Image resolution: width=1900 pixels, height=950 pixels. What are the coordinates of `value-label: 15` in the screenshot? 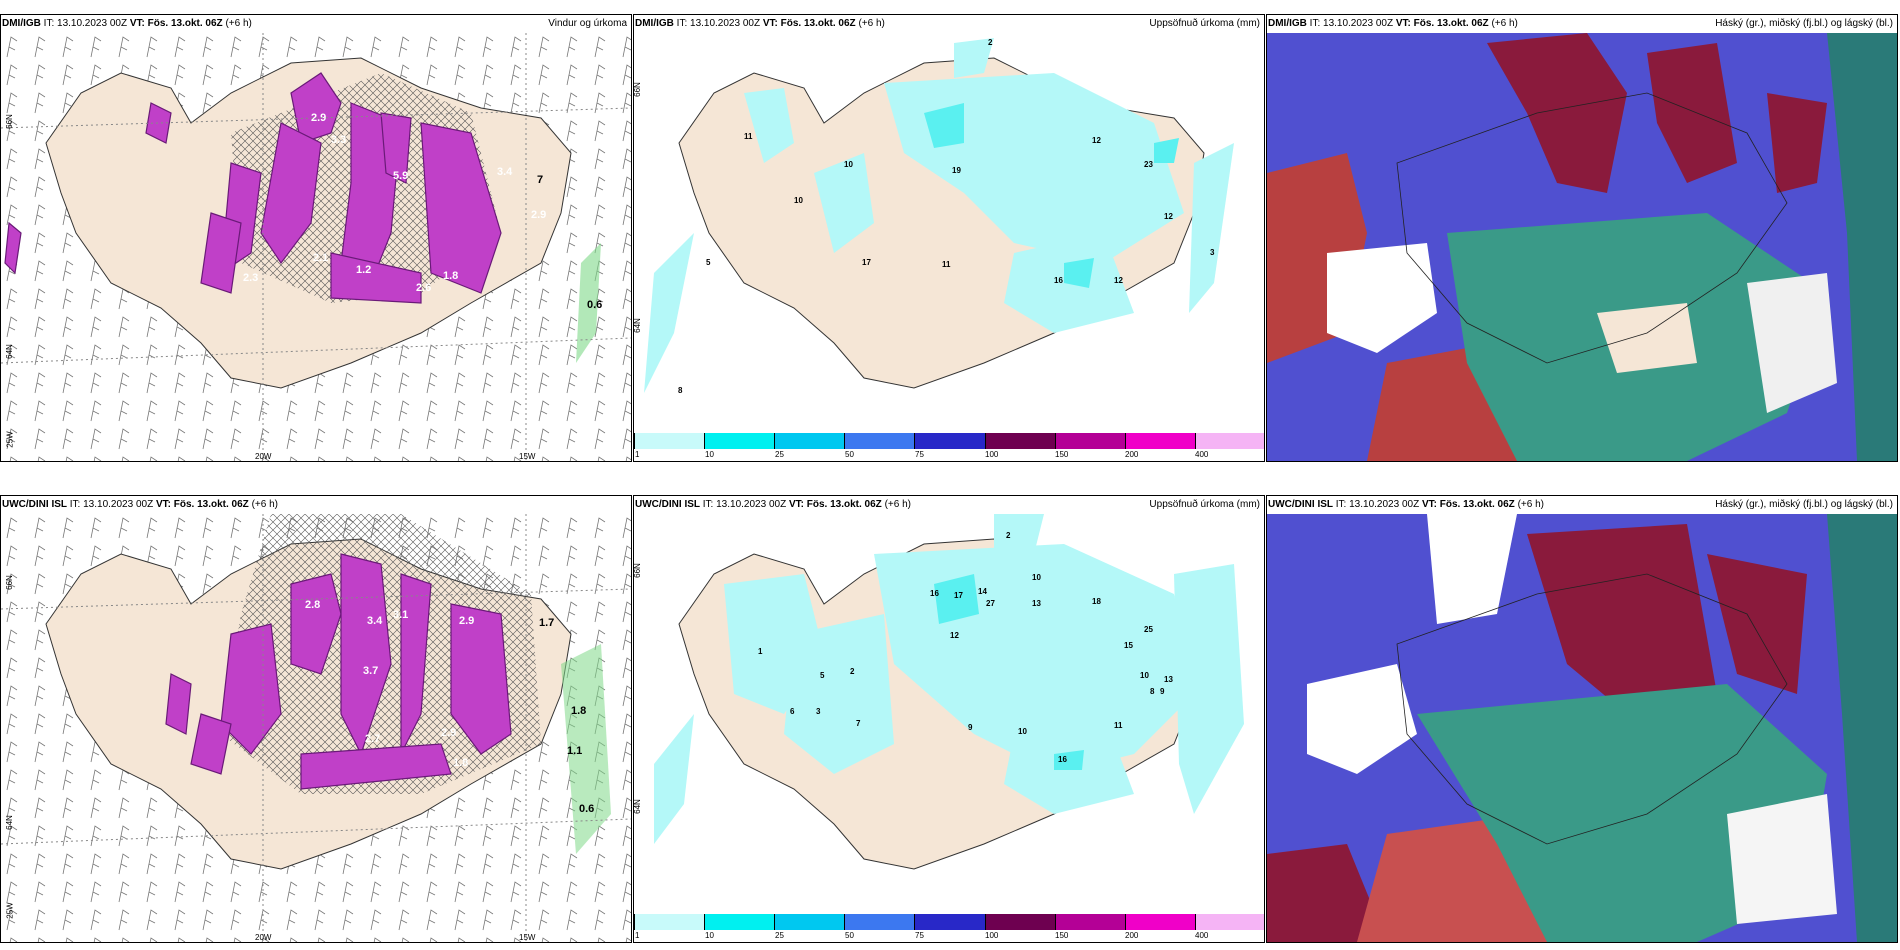 It's located at (1128, 645).